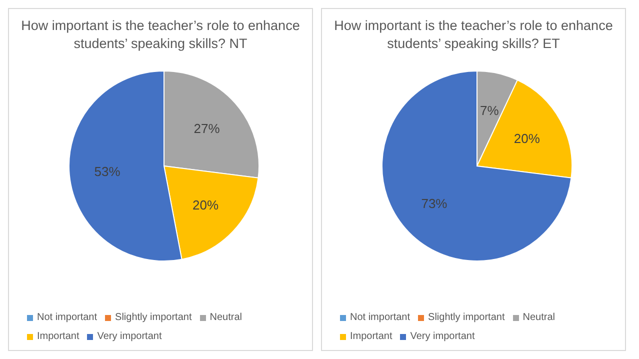  I want to click on data-label: 53%, so click(107, 171).